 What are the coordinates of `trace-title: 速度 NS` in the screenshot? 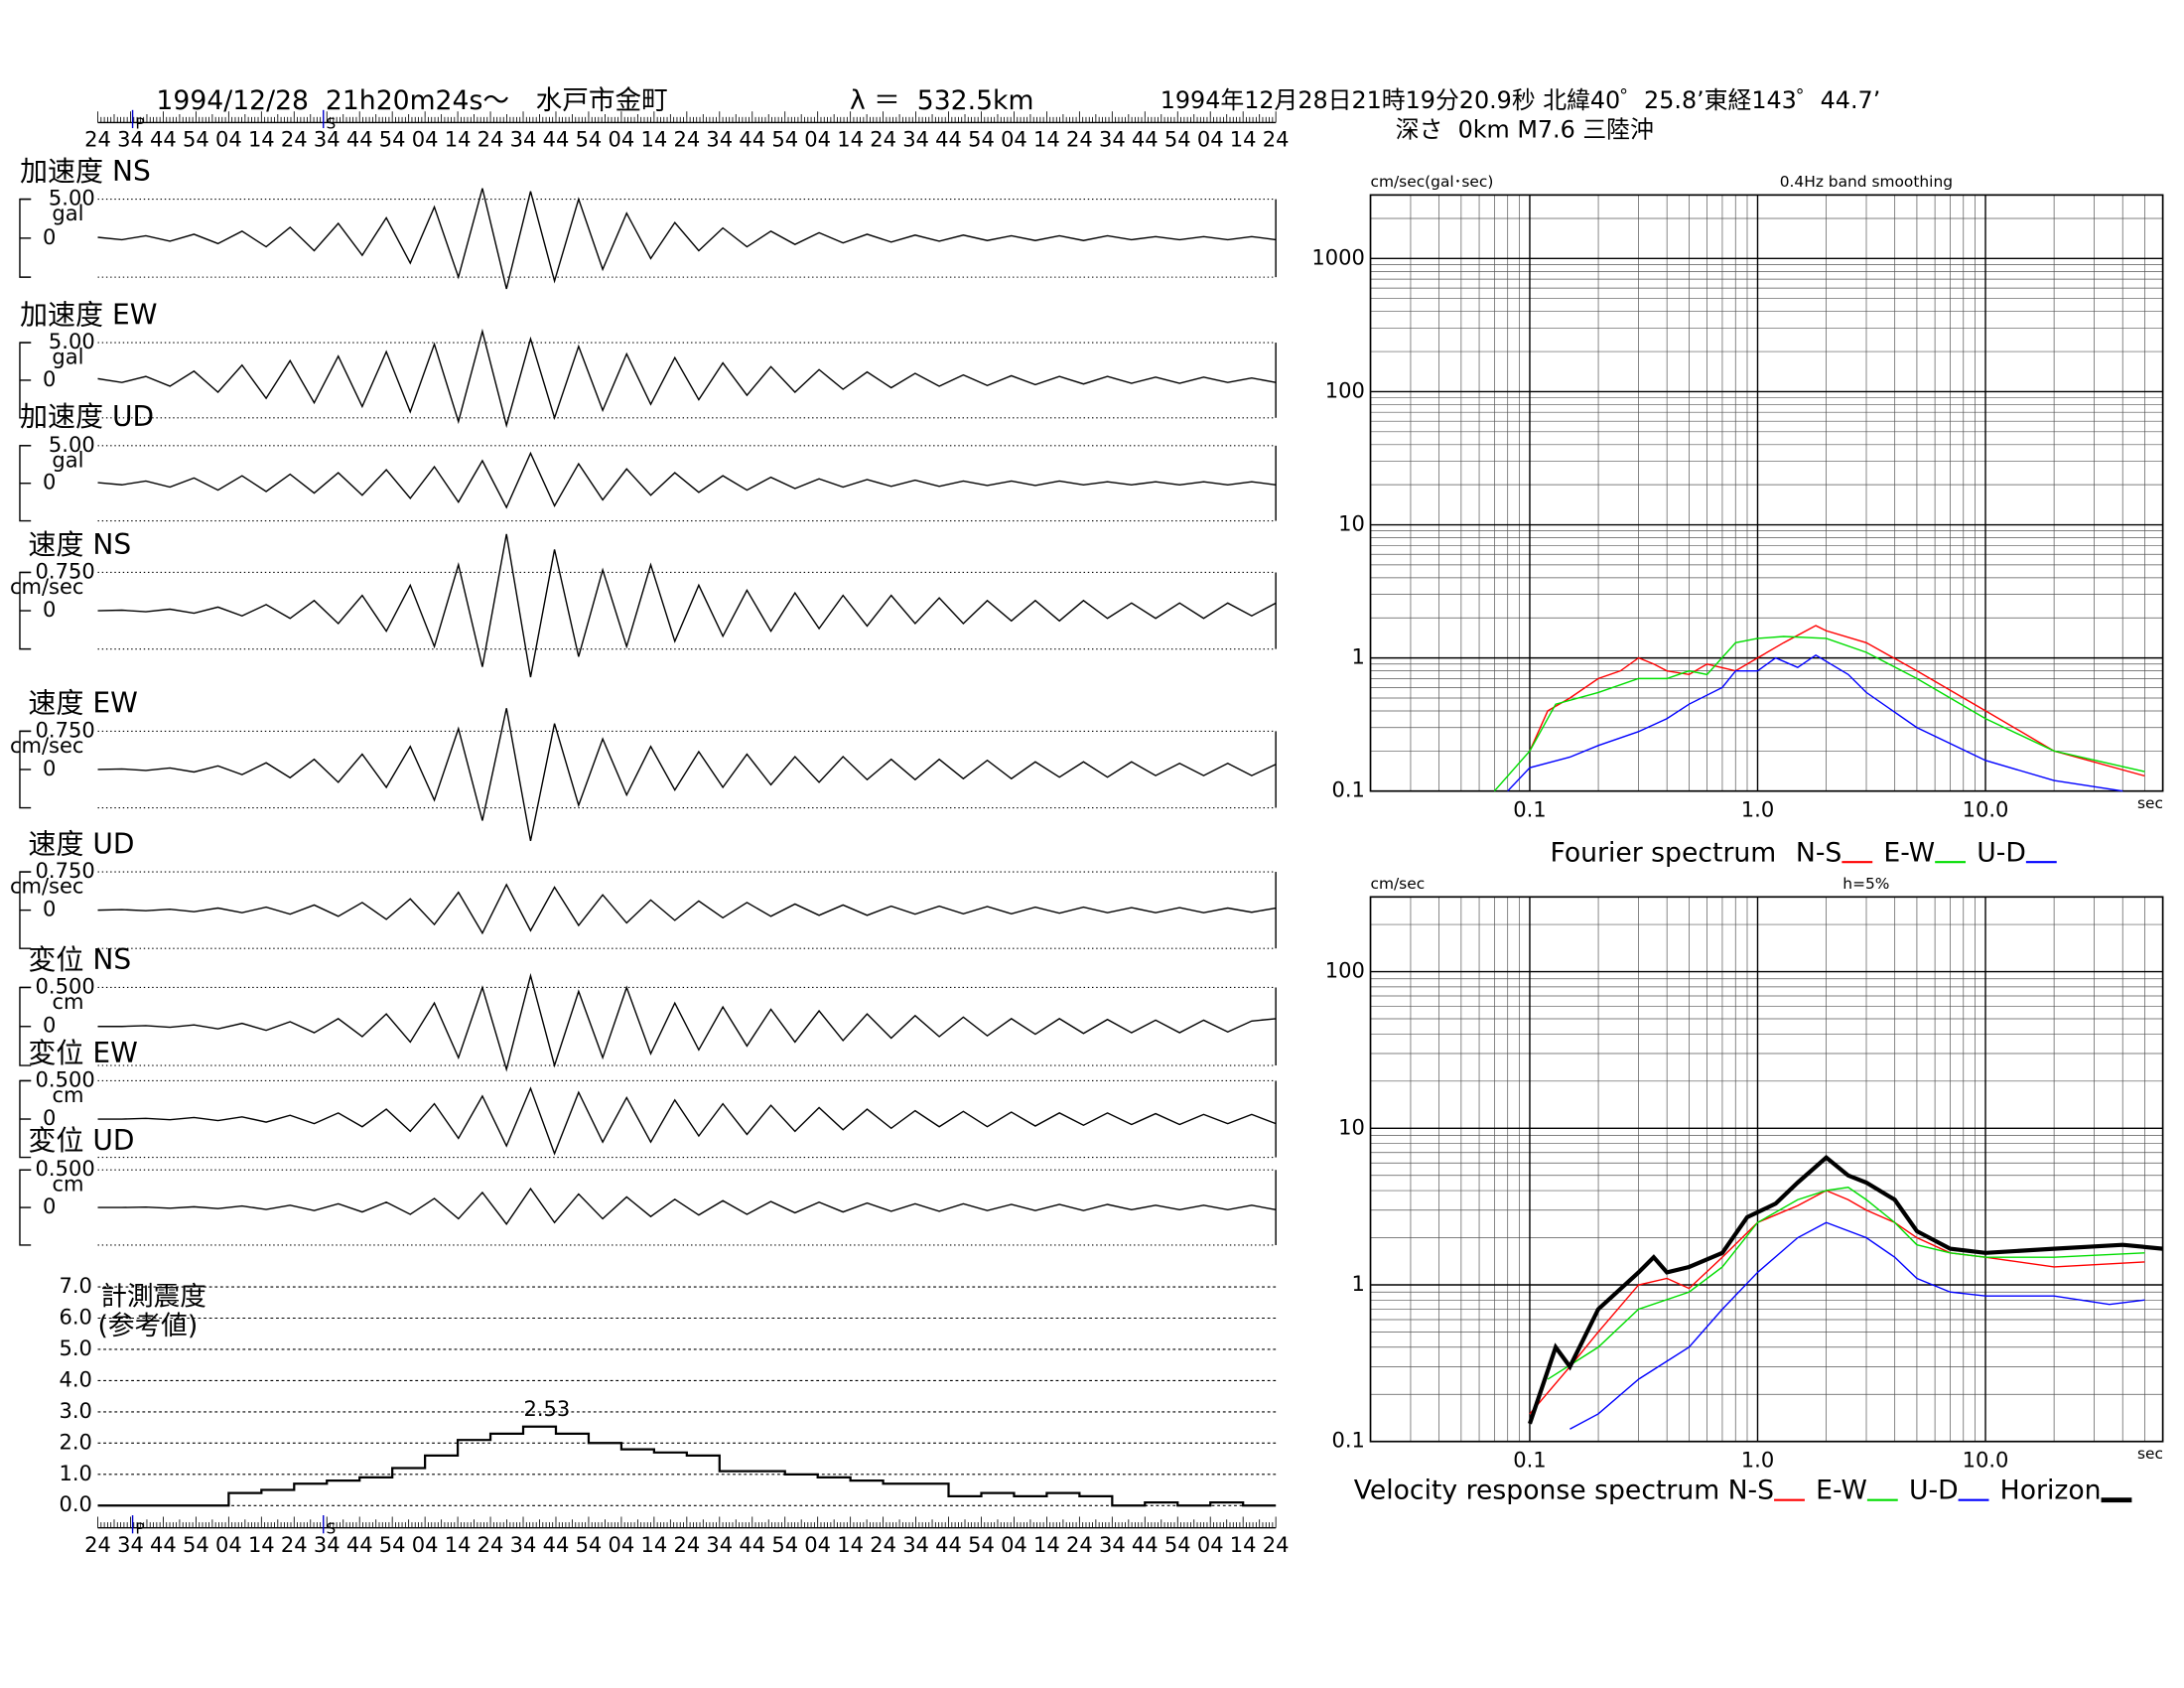 It's located at (79, 544).